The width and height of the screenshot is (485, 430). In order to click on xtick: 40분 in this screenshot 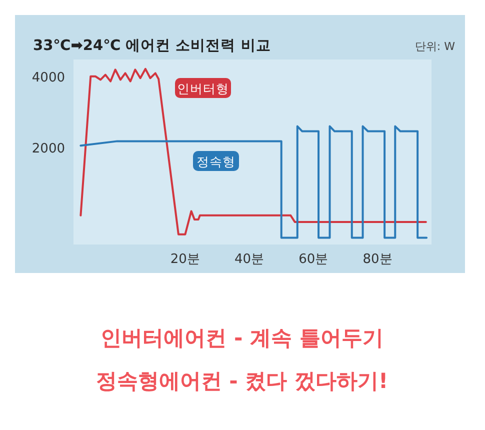, I will do `click(249, 259)`.